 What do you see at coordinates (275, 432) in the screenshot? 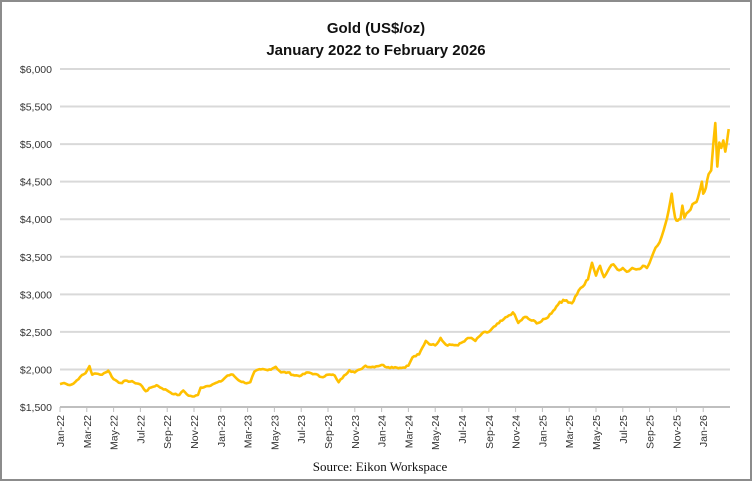
I see `x-tick-label: May-23` at bounding box center [275, 432].